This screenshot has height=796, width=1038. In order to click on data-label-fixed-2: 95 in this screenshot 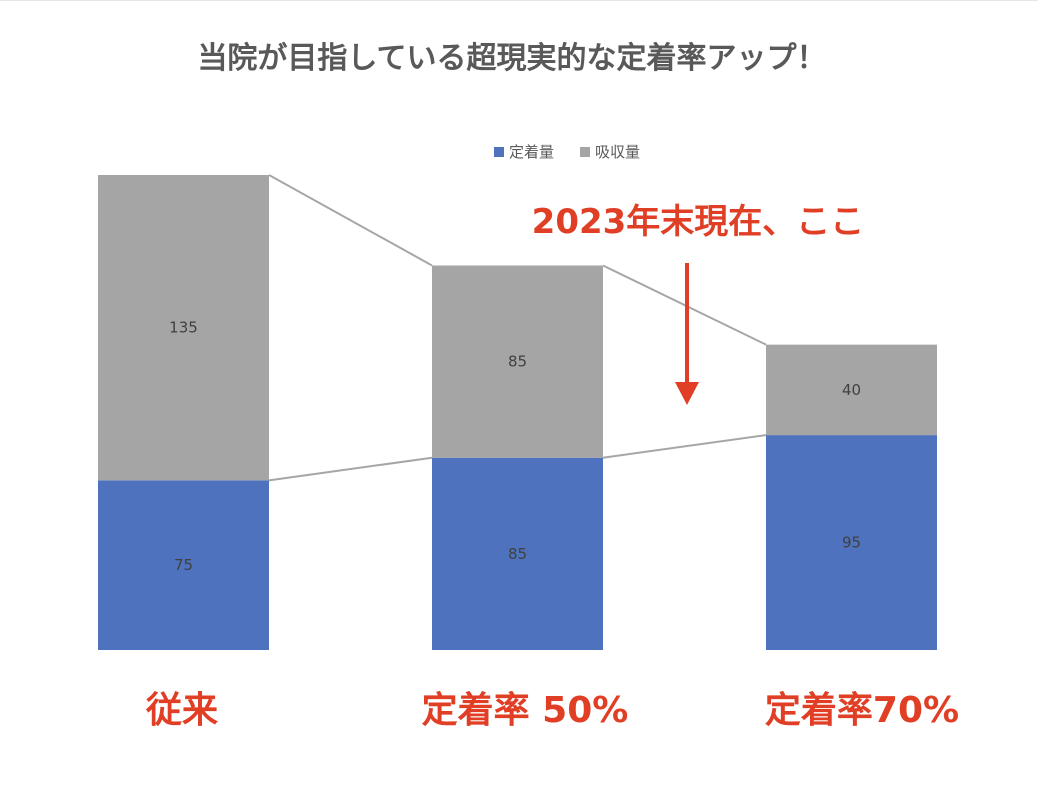, I will do `click(851, 543)`.